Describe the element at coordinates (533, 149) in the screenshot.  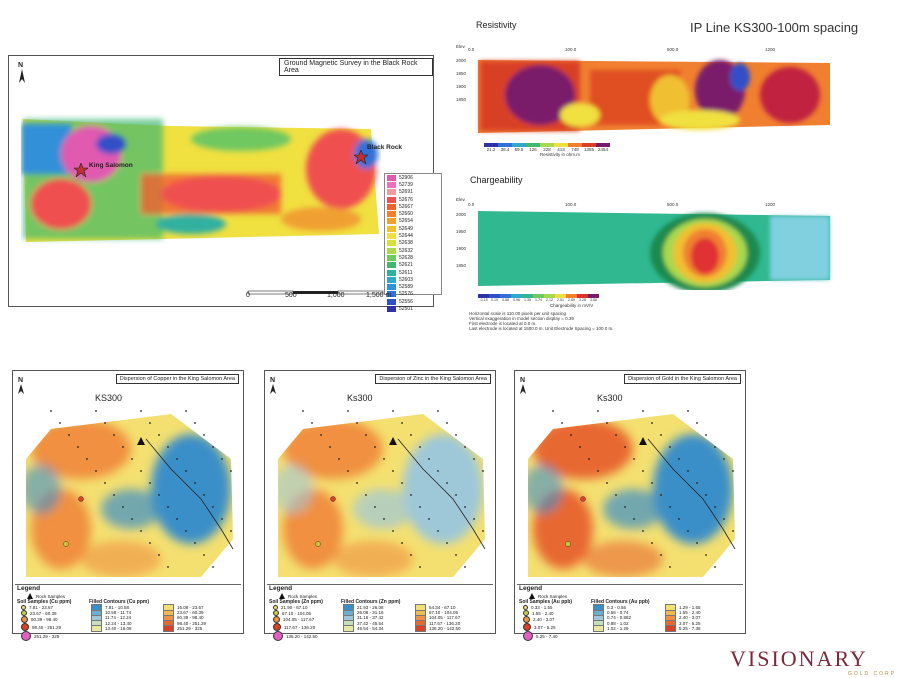
I see `legend-value: 126` at that location.